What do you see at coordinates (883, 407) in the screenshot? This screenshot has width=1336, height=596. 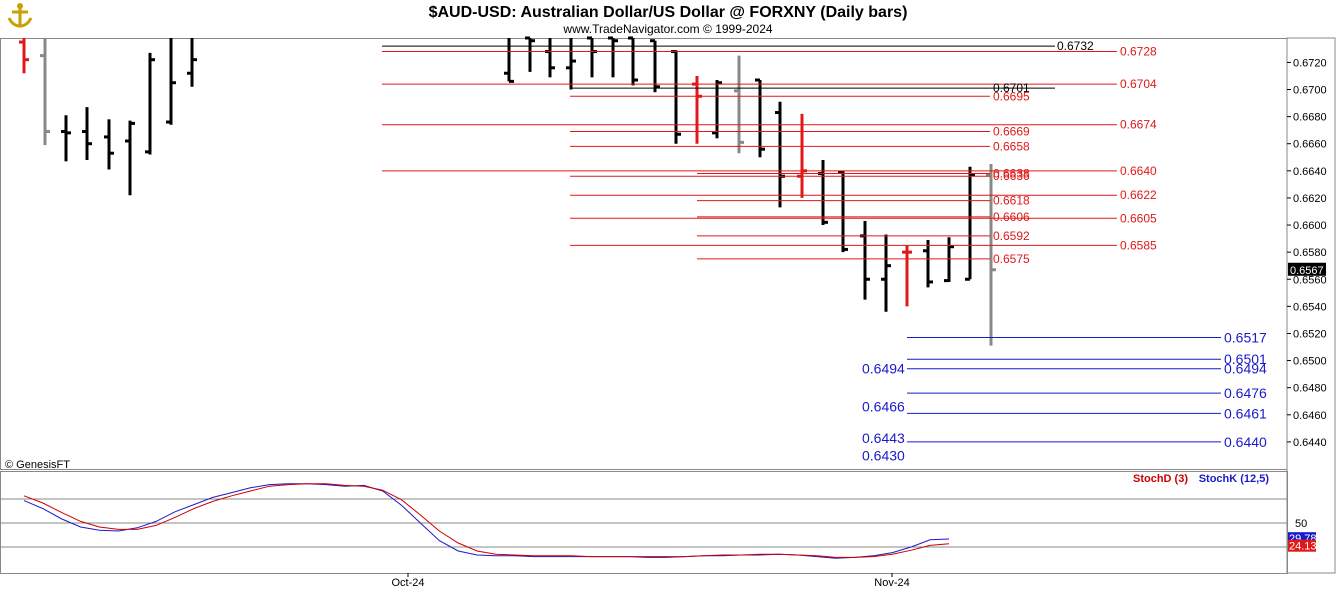 I see `level-label: 0.6466` at bounding box center [883, 407].